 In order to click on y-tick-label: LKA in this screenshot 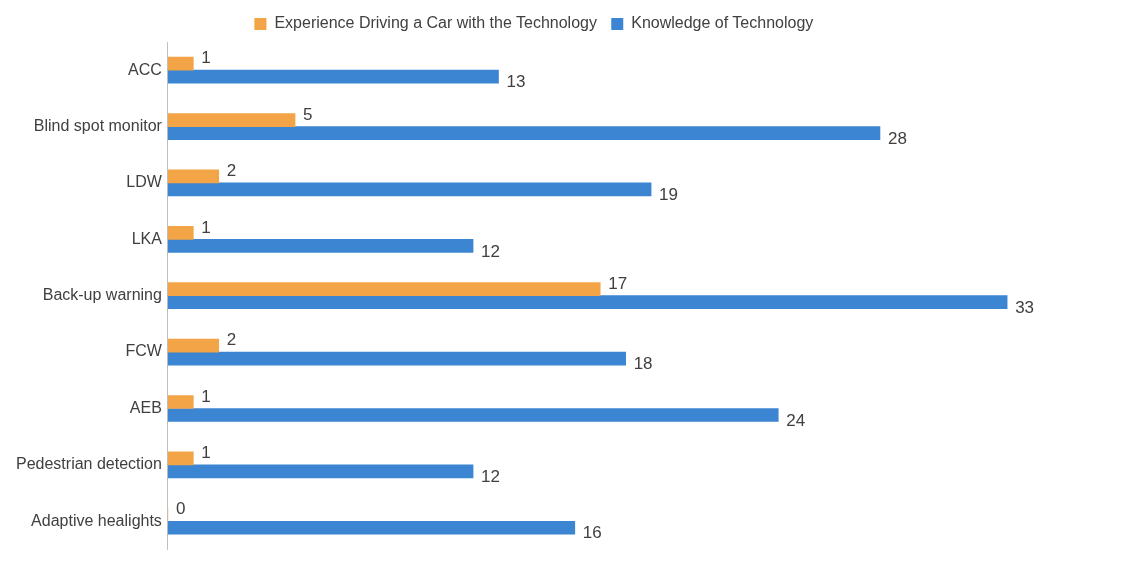, I will do `click(147, 238)`.